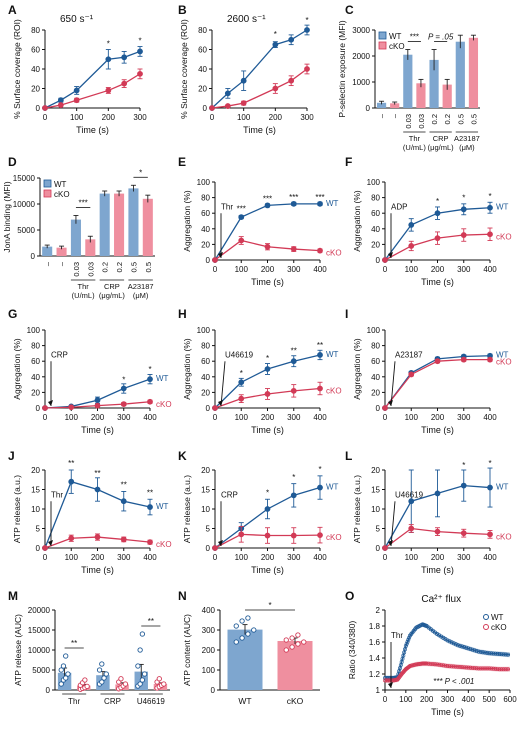  I want to click on agonist-label: Thr, so click(227, 206).